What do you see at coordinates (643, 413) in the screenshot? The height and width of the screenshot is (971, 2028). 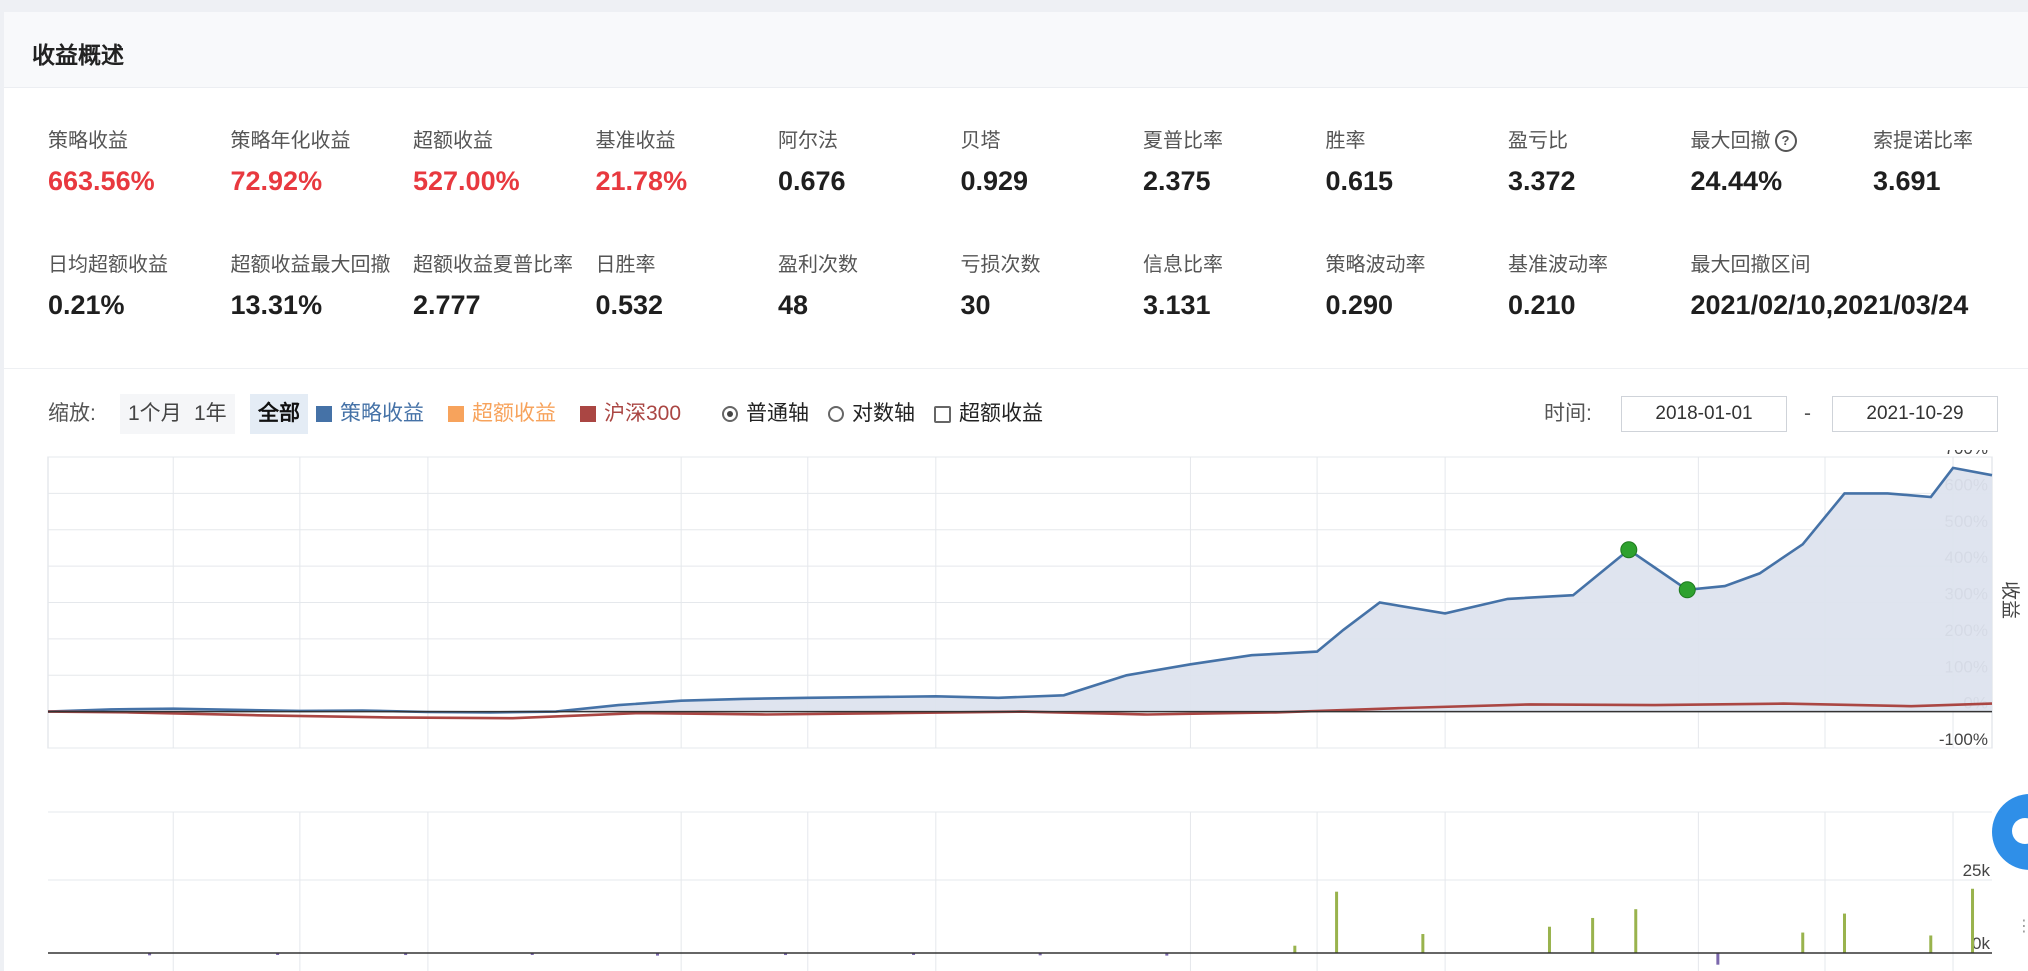 I see `legend-label-benchmark: 沪深300` at bounding box center [643, 413].